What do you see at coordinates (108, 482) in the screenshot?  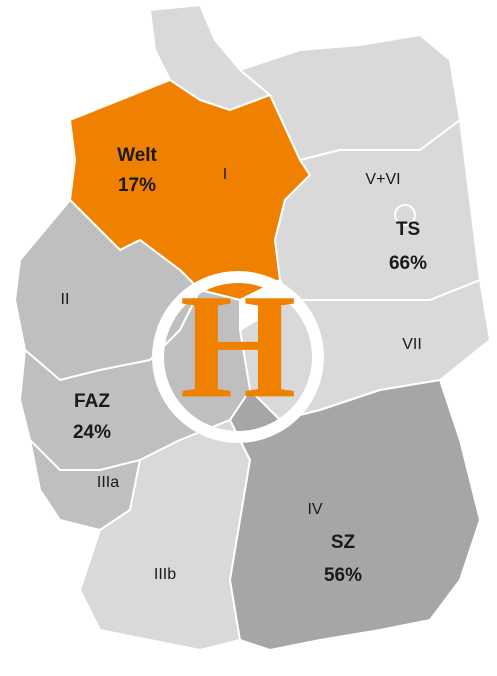 I see `region-label: IIIa` at bounding box center [108, 482].